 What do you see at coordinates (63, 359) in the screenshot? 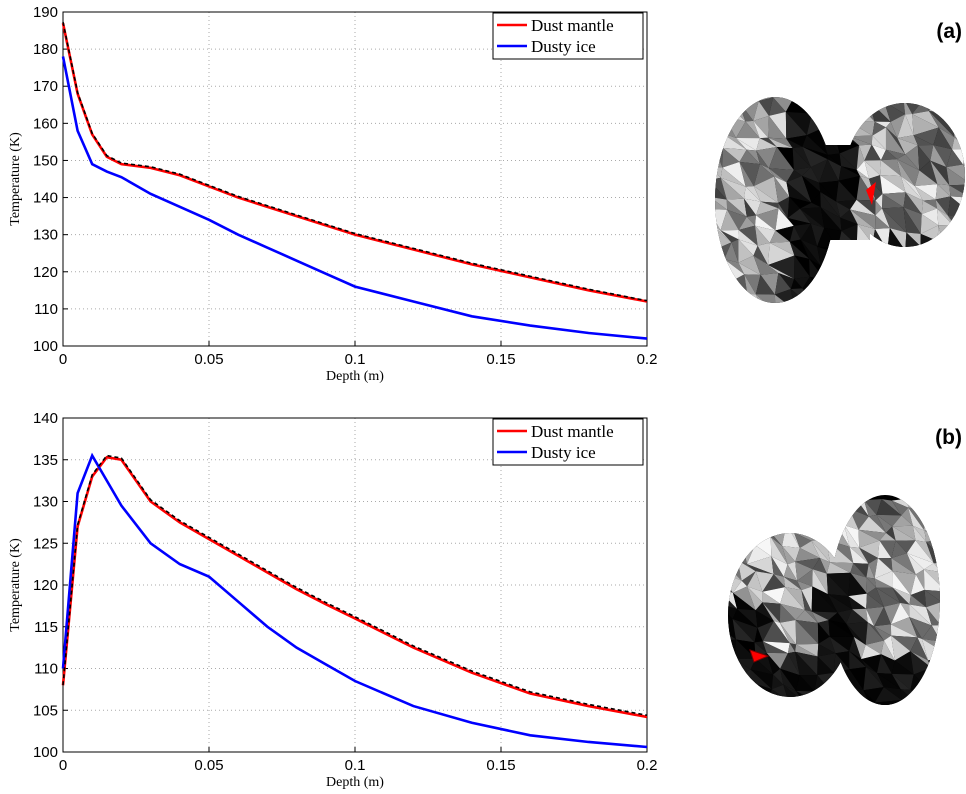
I see `x-tick-label: 0` at bounding box center [63, 359].